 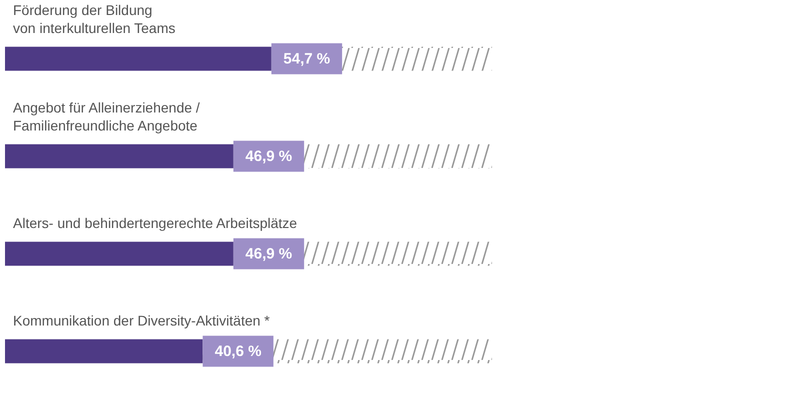 What do you see at coordinates (306, 59) in the screenshot?
I see `data-label: 54,7 %` at bounding box center [306, 59].